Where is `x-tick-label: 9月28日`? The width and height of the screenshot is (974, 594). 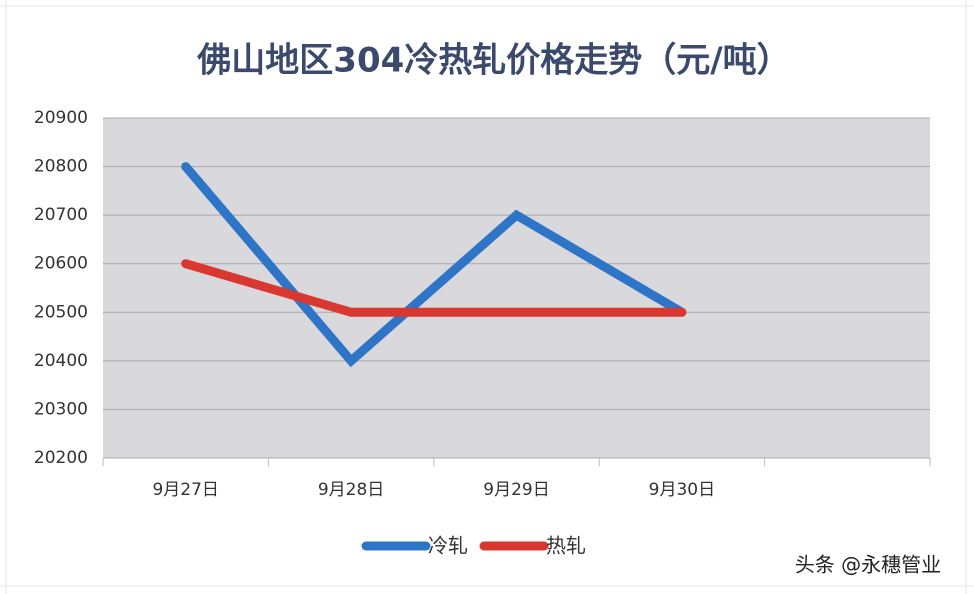
x-tick-label: 9月28日 is located at coordinates (351, 490).